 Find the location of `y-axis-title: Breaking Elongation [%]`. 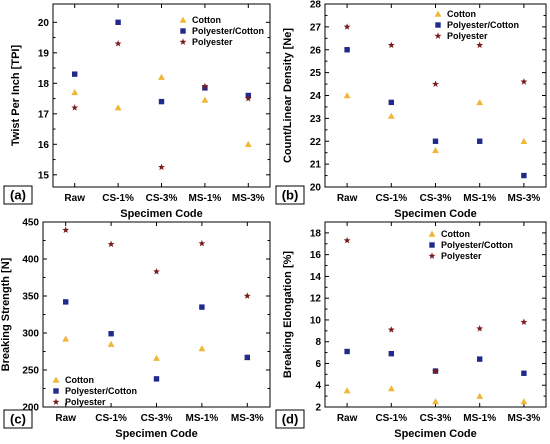

y-axis-title: Breaking Elongation [%] is located at coordinates (288, 314).